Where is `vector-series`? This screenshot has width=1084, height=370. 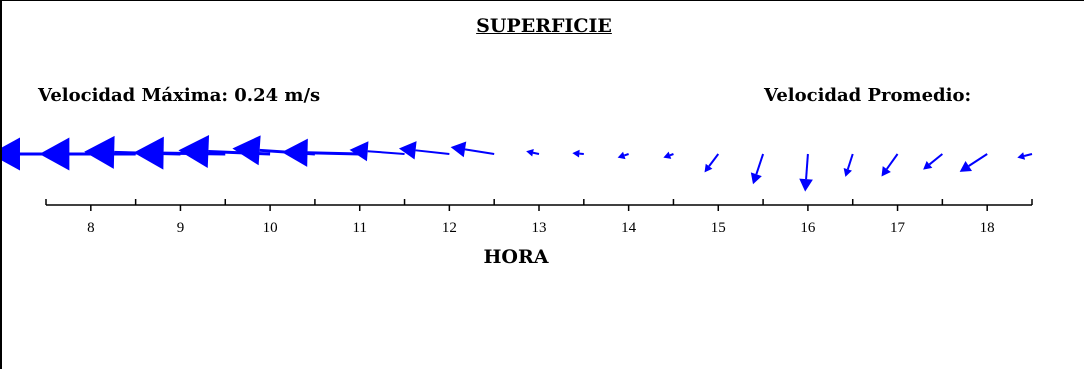
vector-series is located at coordinates (517, 163).